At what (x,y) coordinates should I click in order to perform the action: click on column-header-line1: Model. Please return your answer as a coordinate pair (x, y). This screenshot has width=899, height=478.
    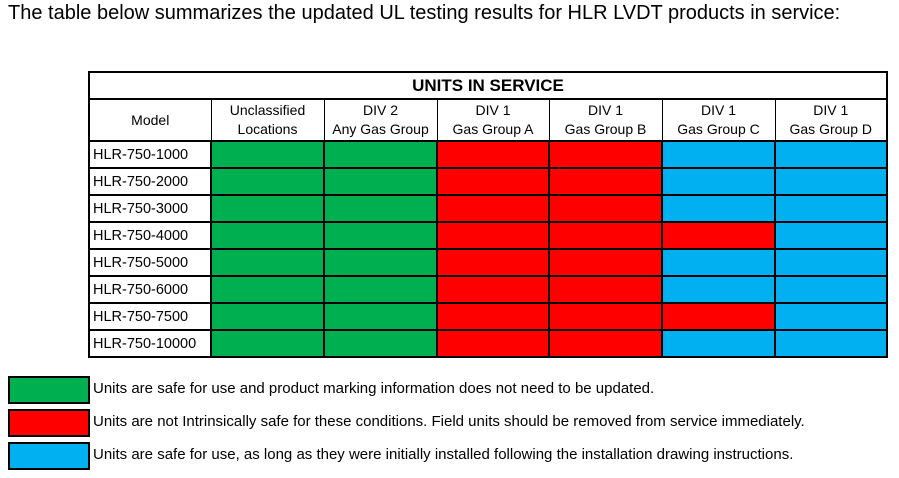
    Looking at the image, I should click on (150, 119).